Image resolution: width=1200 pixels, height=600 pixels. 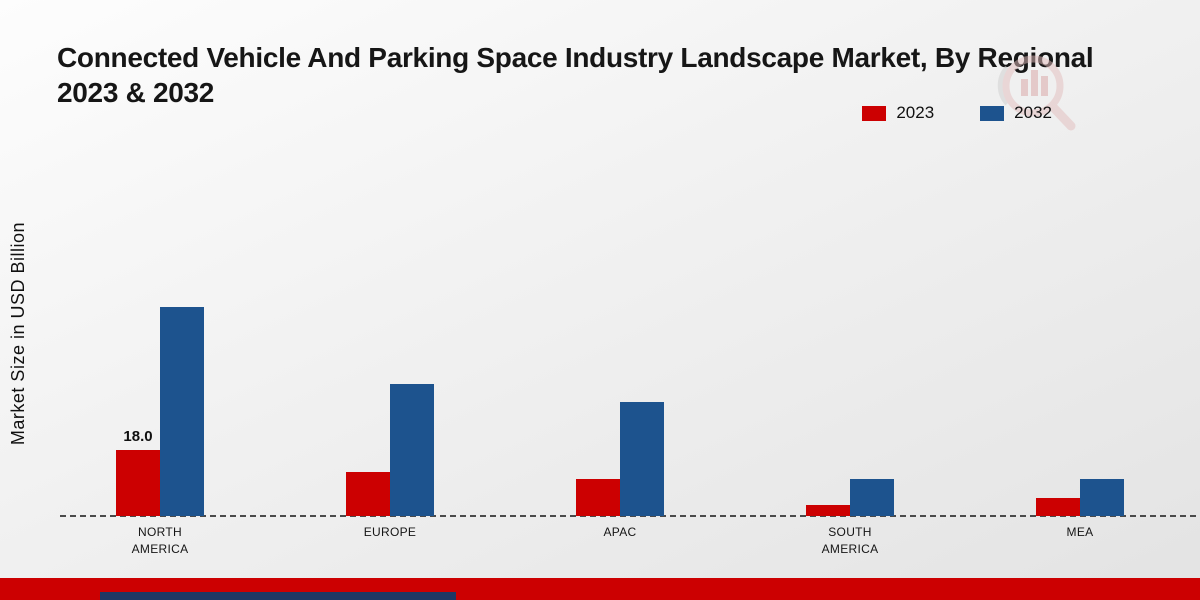 What do you see at coordinates (368, 494) in the screenshot?
I see `bar-2023-europe` at bounding box center [368, 494].